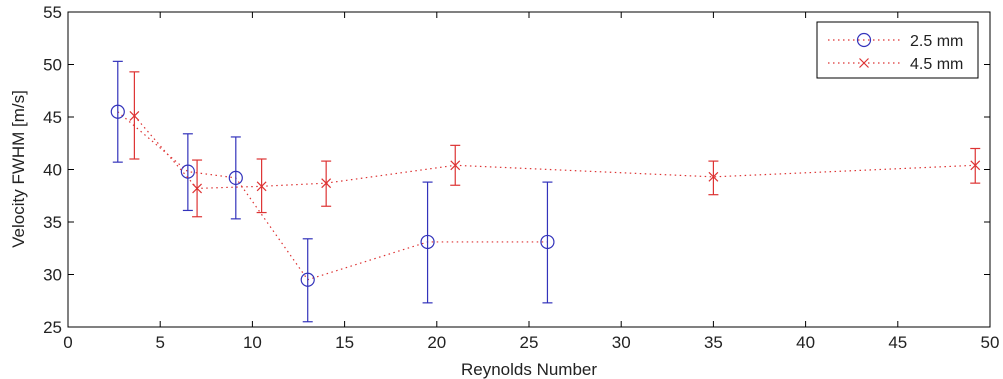 The image size is (1003, 379). Describe the element at coordinates (18, 169) in the screenshot. I see `y-axis-label: Velocity FWHM [m/s]` at that location.